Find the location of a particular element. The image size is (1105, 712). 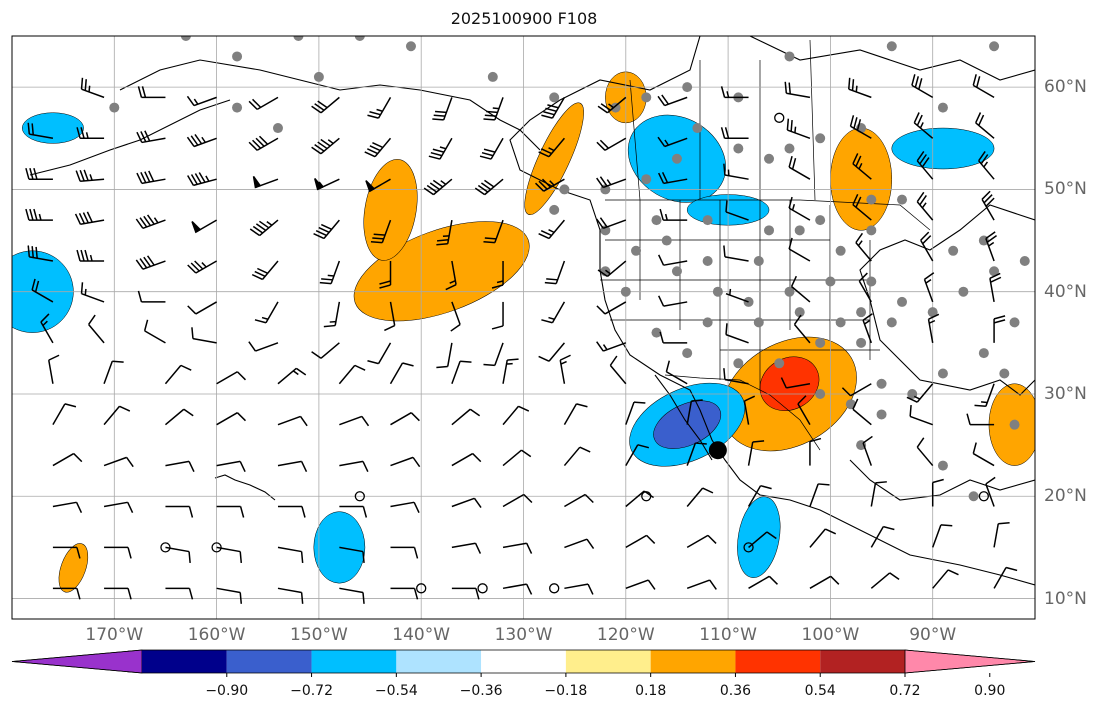

coastline-canada-arctic is located at coordinates (892, 58).